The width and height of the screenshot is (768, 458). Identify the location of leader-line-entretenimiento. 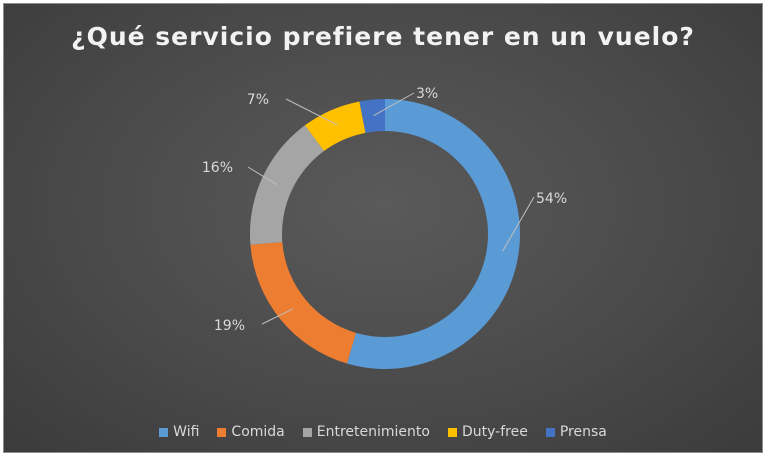
(262, 175).